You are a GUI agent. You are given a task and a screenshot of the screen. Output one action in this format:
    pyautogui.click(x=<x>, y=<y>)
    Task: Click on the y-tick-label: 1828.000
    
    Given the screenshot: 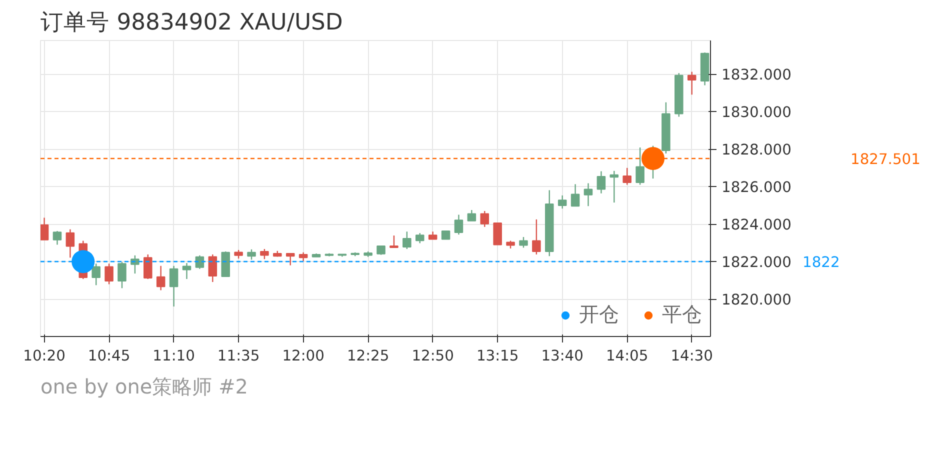 What is the action you would take?
    pyautogui.click(x=757, y=150)
    